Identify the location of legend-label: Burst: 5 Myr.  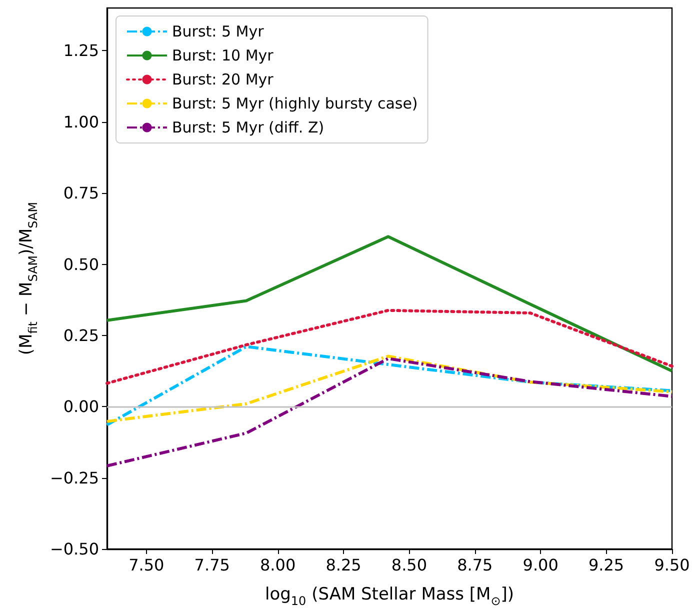
(218, 31).